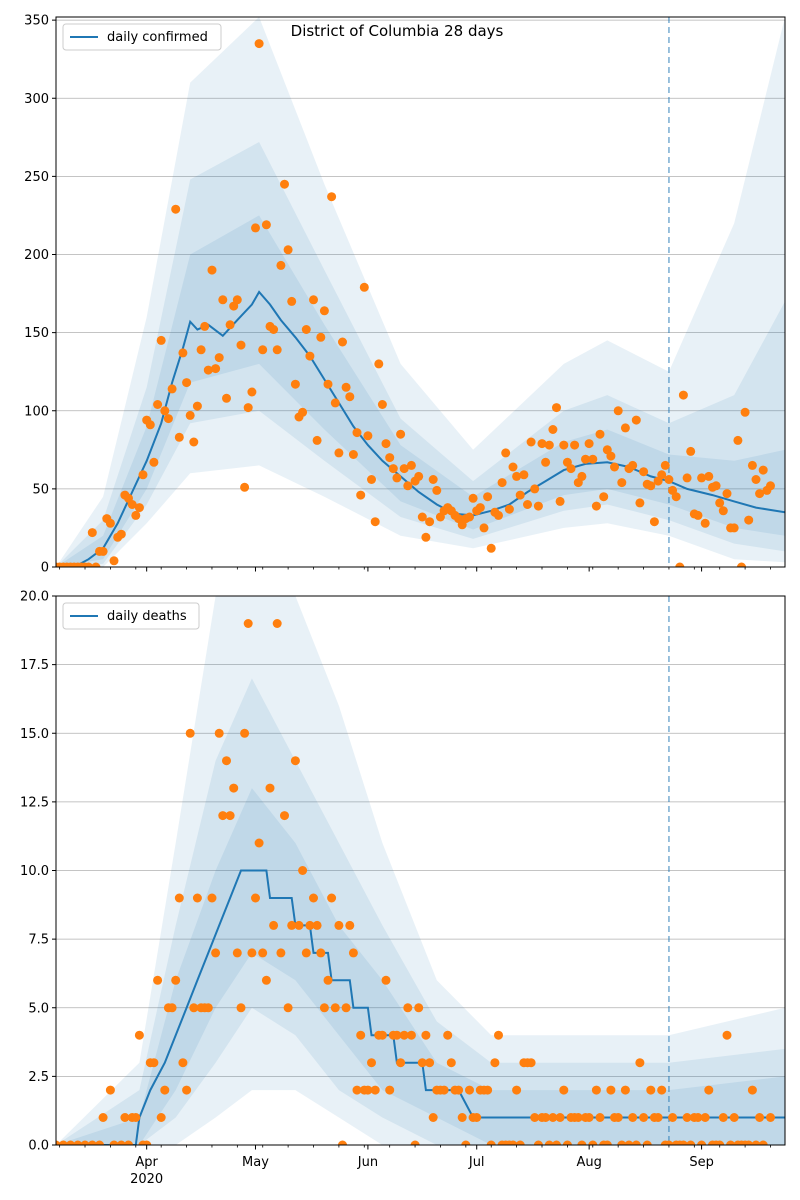 This screenshot has width=800, height=1200. Describe the element at coordinates (38, 1008) in the screenshot. I see `y-tick-label: 5.0` at that location.